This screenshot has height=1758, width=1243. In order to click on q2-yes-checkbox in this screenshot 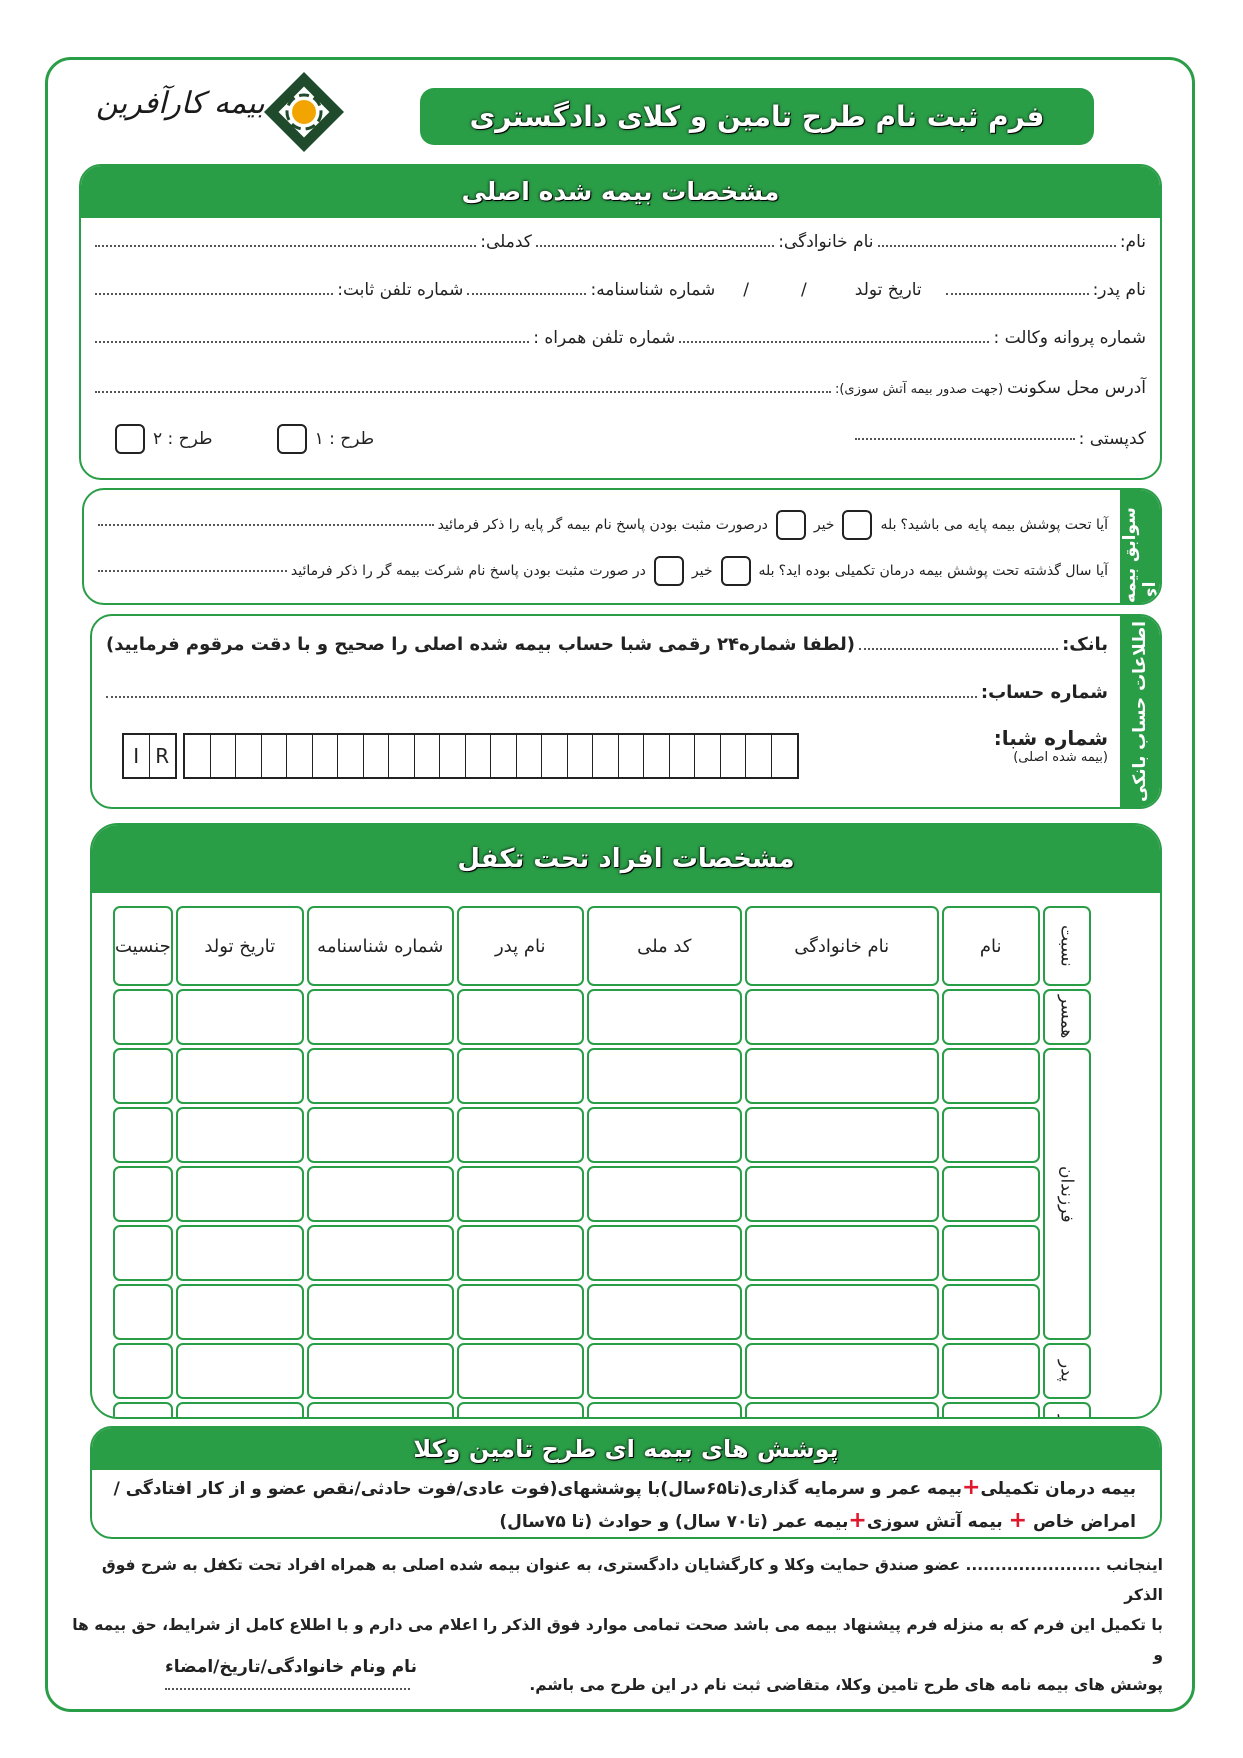, I will do `click(735, 571)`.